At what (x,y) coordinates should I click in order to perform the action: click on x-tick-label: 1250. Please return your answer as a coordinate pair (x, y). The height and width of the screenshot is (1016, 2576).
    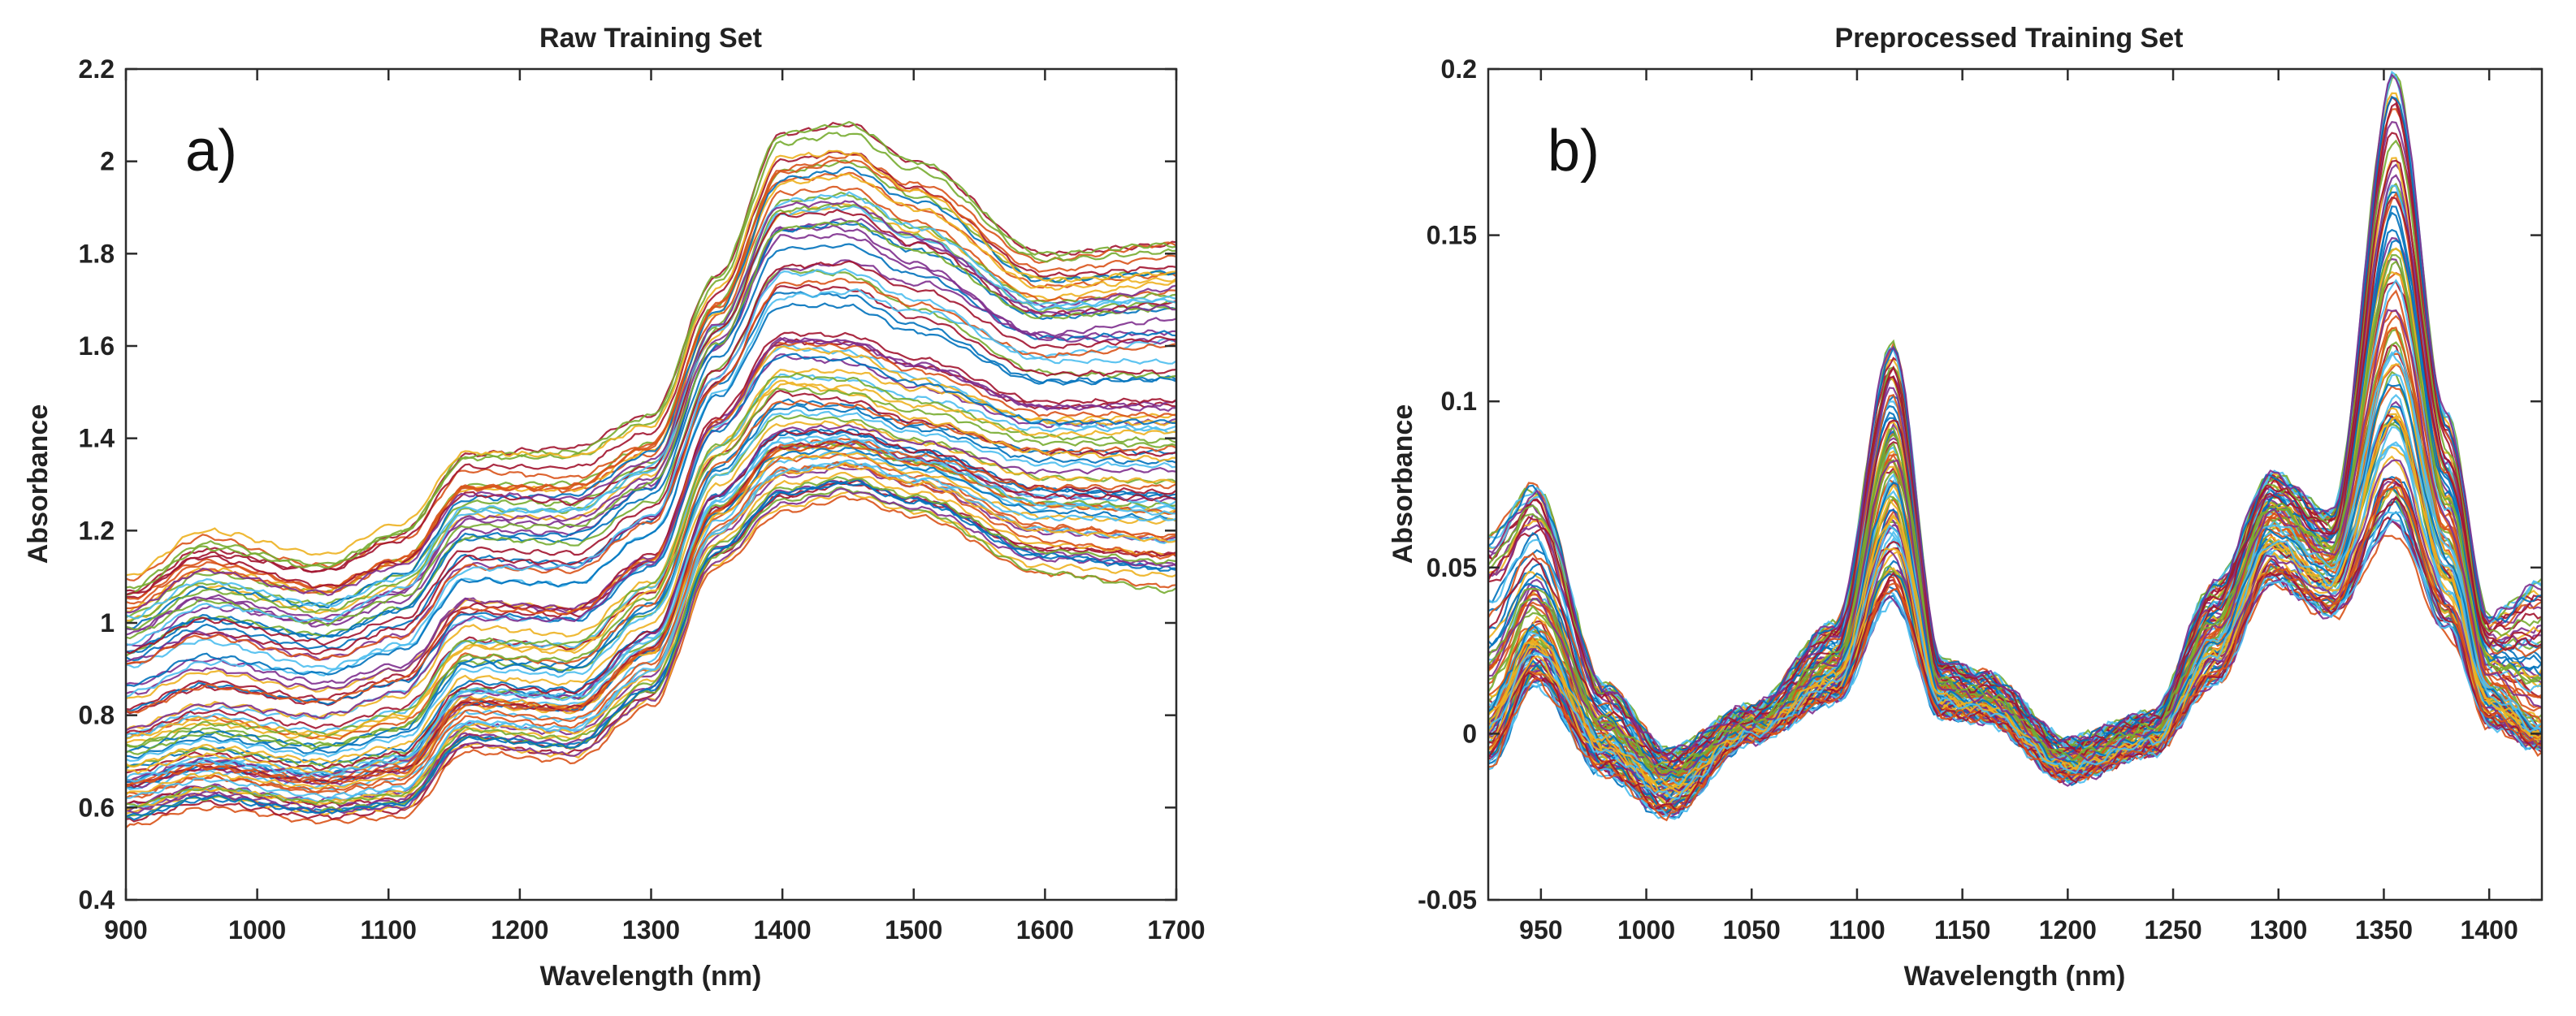
    Looking at the image, I should click on (2173, 930).